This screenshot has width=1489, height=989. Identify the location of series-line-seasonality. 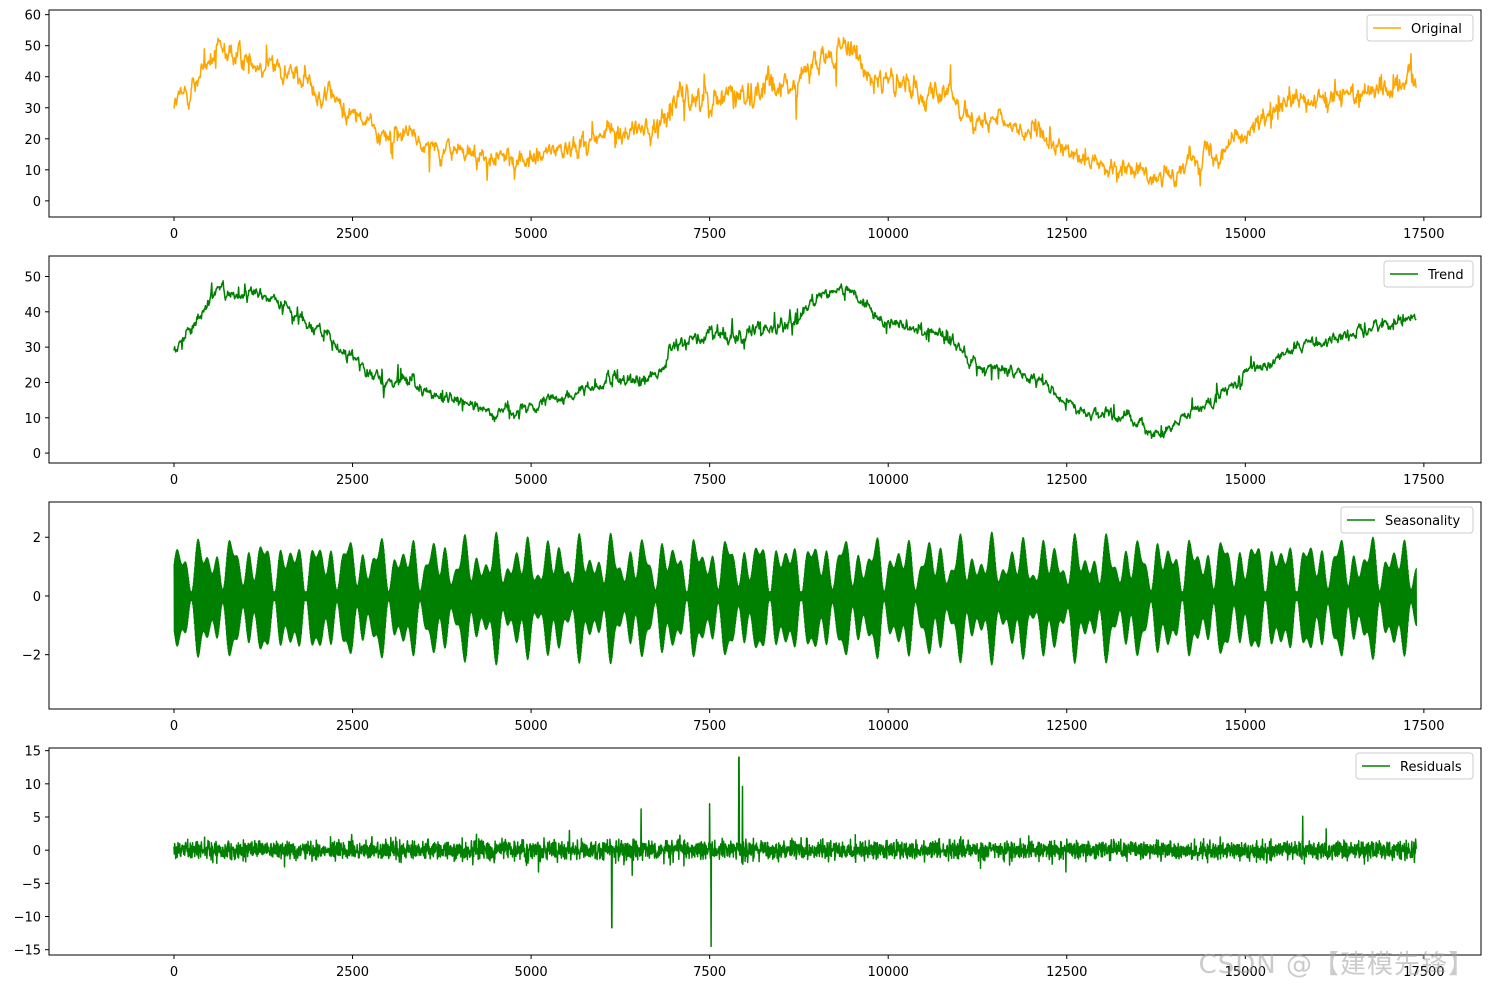
(795, 598).